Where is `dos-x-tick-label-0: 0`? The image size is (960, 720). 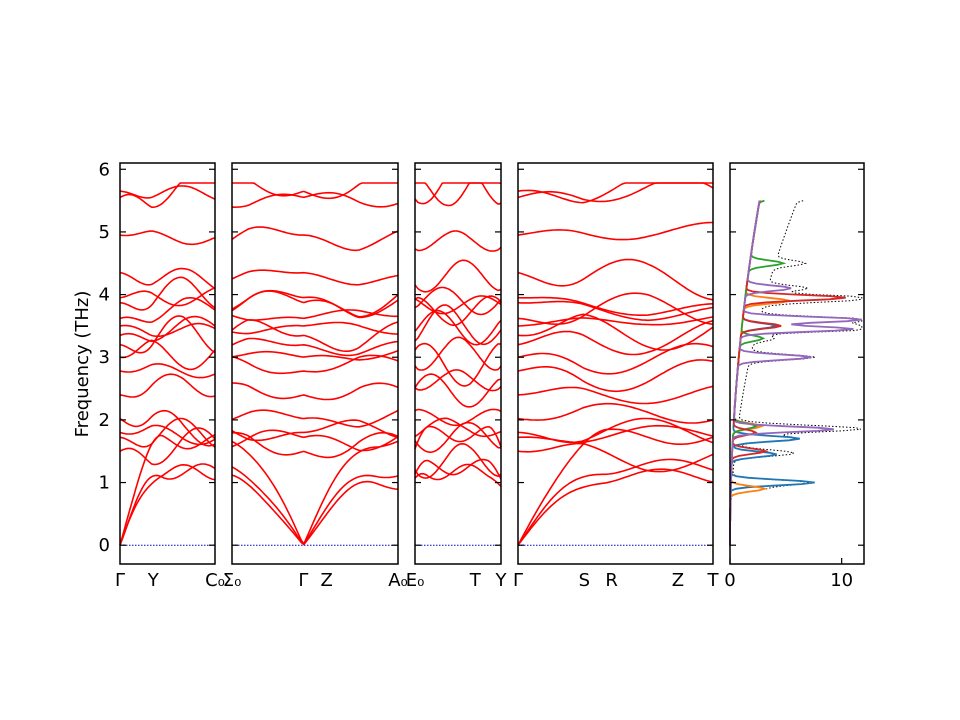 dos-x-tick-label-0: 0 is located at coordinates (729, 580).